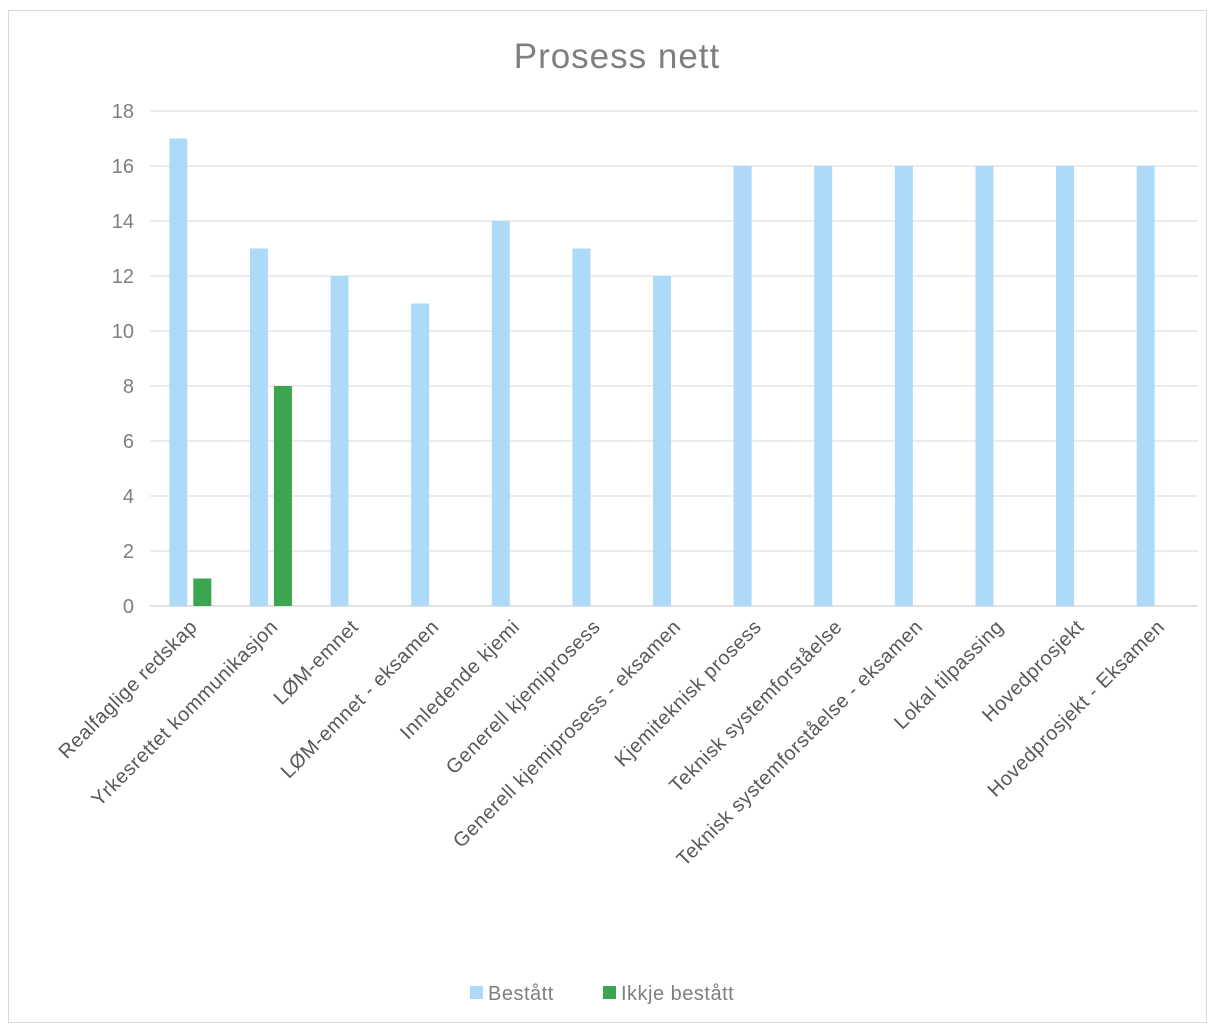 The image size is (1217, 1025). Describe the element at coordinates (123, 332) in the screenshot. I see `y-tick-label: 10` at that location.